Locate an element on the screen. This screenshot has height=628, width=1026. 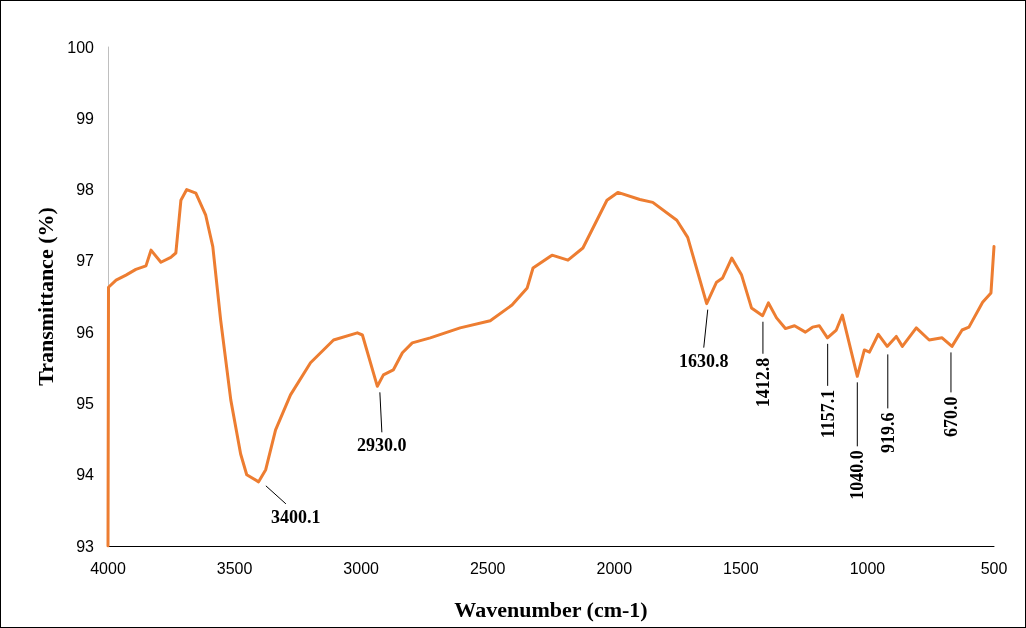
x-tick-label: 1500 is located at coordinates (741, 568).